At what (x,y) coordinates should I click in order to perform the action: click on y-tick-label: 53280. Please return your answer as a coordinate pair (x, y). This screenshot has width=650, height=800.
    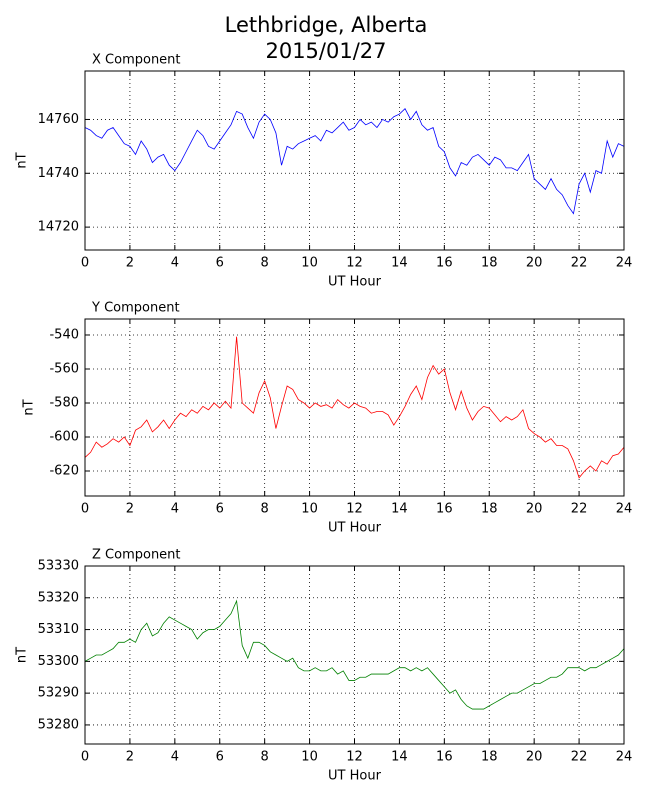
    Looking at the image, I should click on (58, 724).